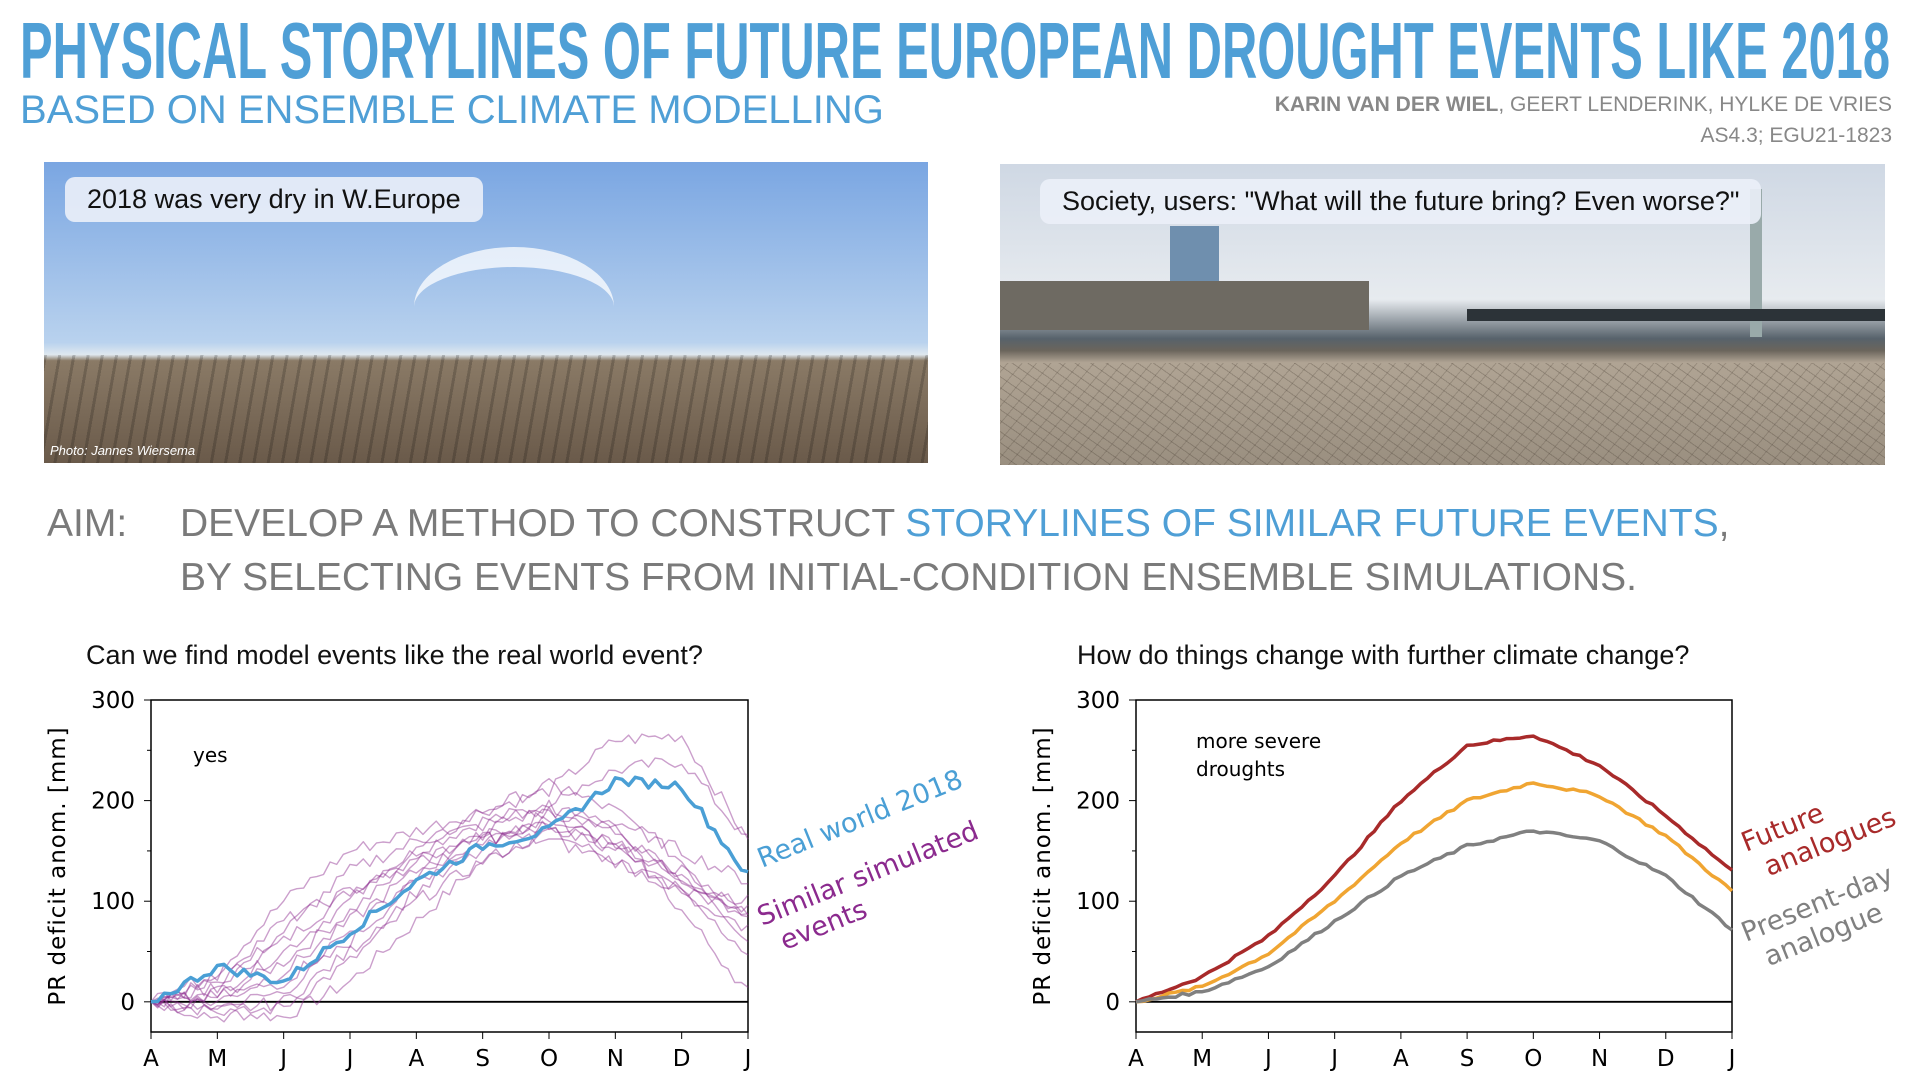 The width and height of the screenshot is (1920, 1080). I want to click on photo-credit: Photo: Jannes Wiersema, so click(123, 450).